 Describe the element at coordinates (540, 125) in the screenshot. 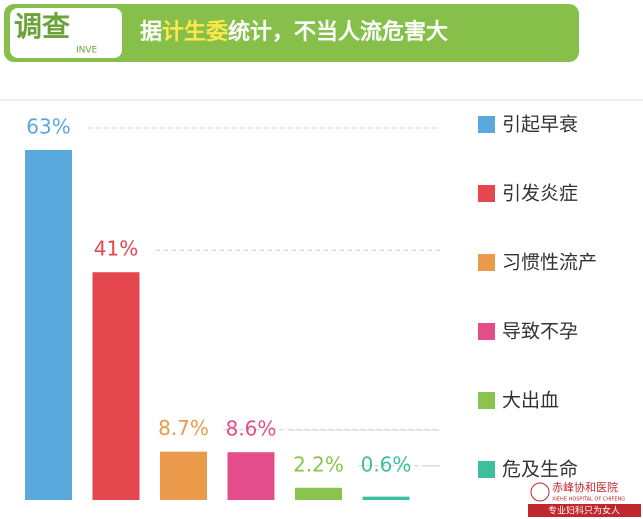

I see `legend-label: 引起早衰` at that location.